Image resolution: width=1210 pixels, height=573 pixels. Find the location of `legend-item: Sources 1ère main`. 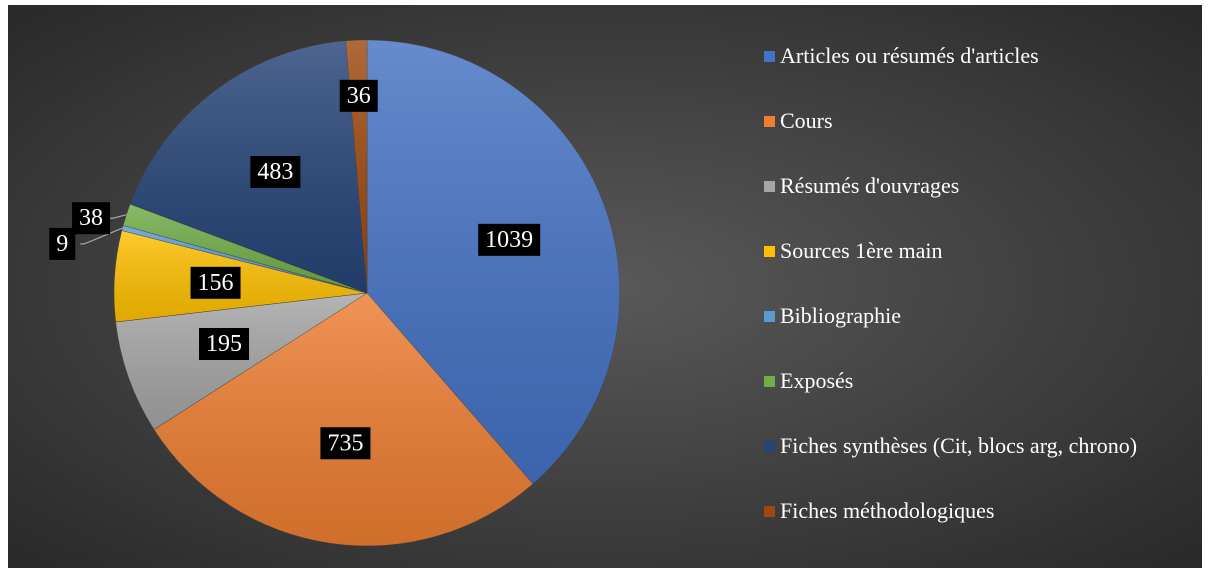

legend-item: Sources 1ère main is located at coordinates (952, 251).